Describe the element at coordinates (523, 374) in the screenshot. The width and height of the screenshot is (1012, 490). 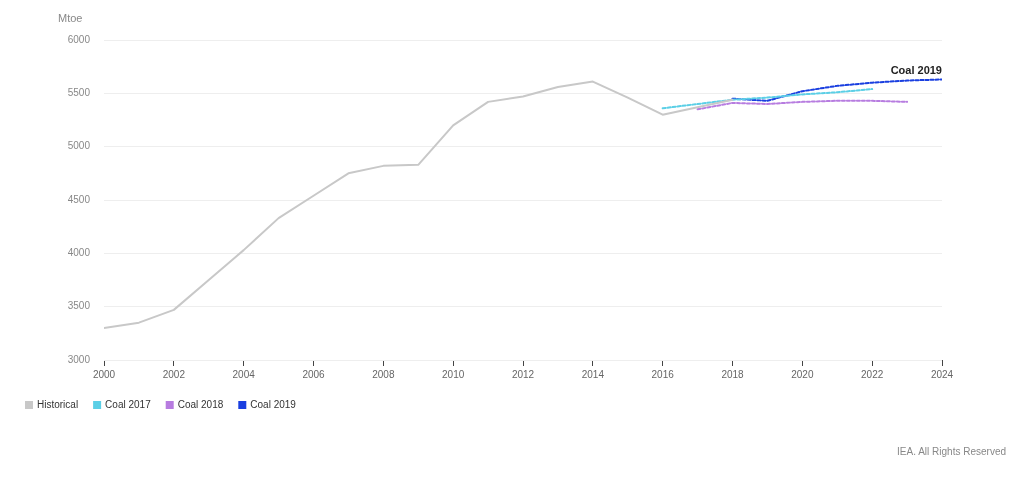
I see `x-tick-label: 2012` at that location.